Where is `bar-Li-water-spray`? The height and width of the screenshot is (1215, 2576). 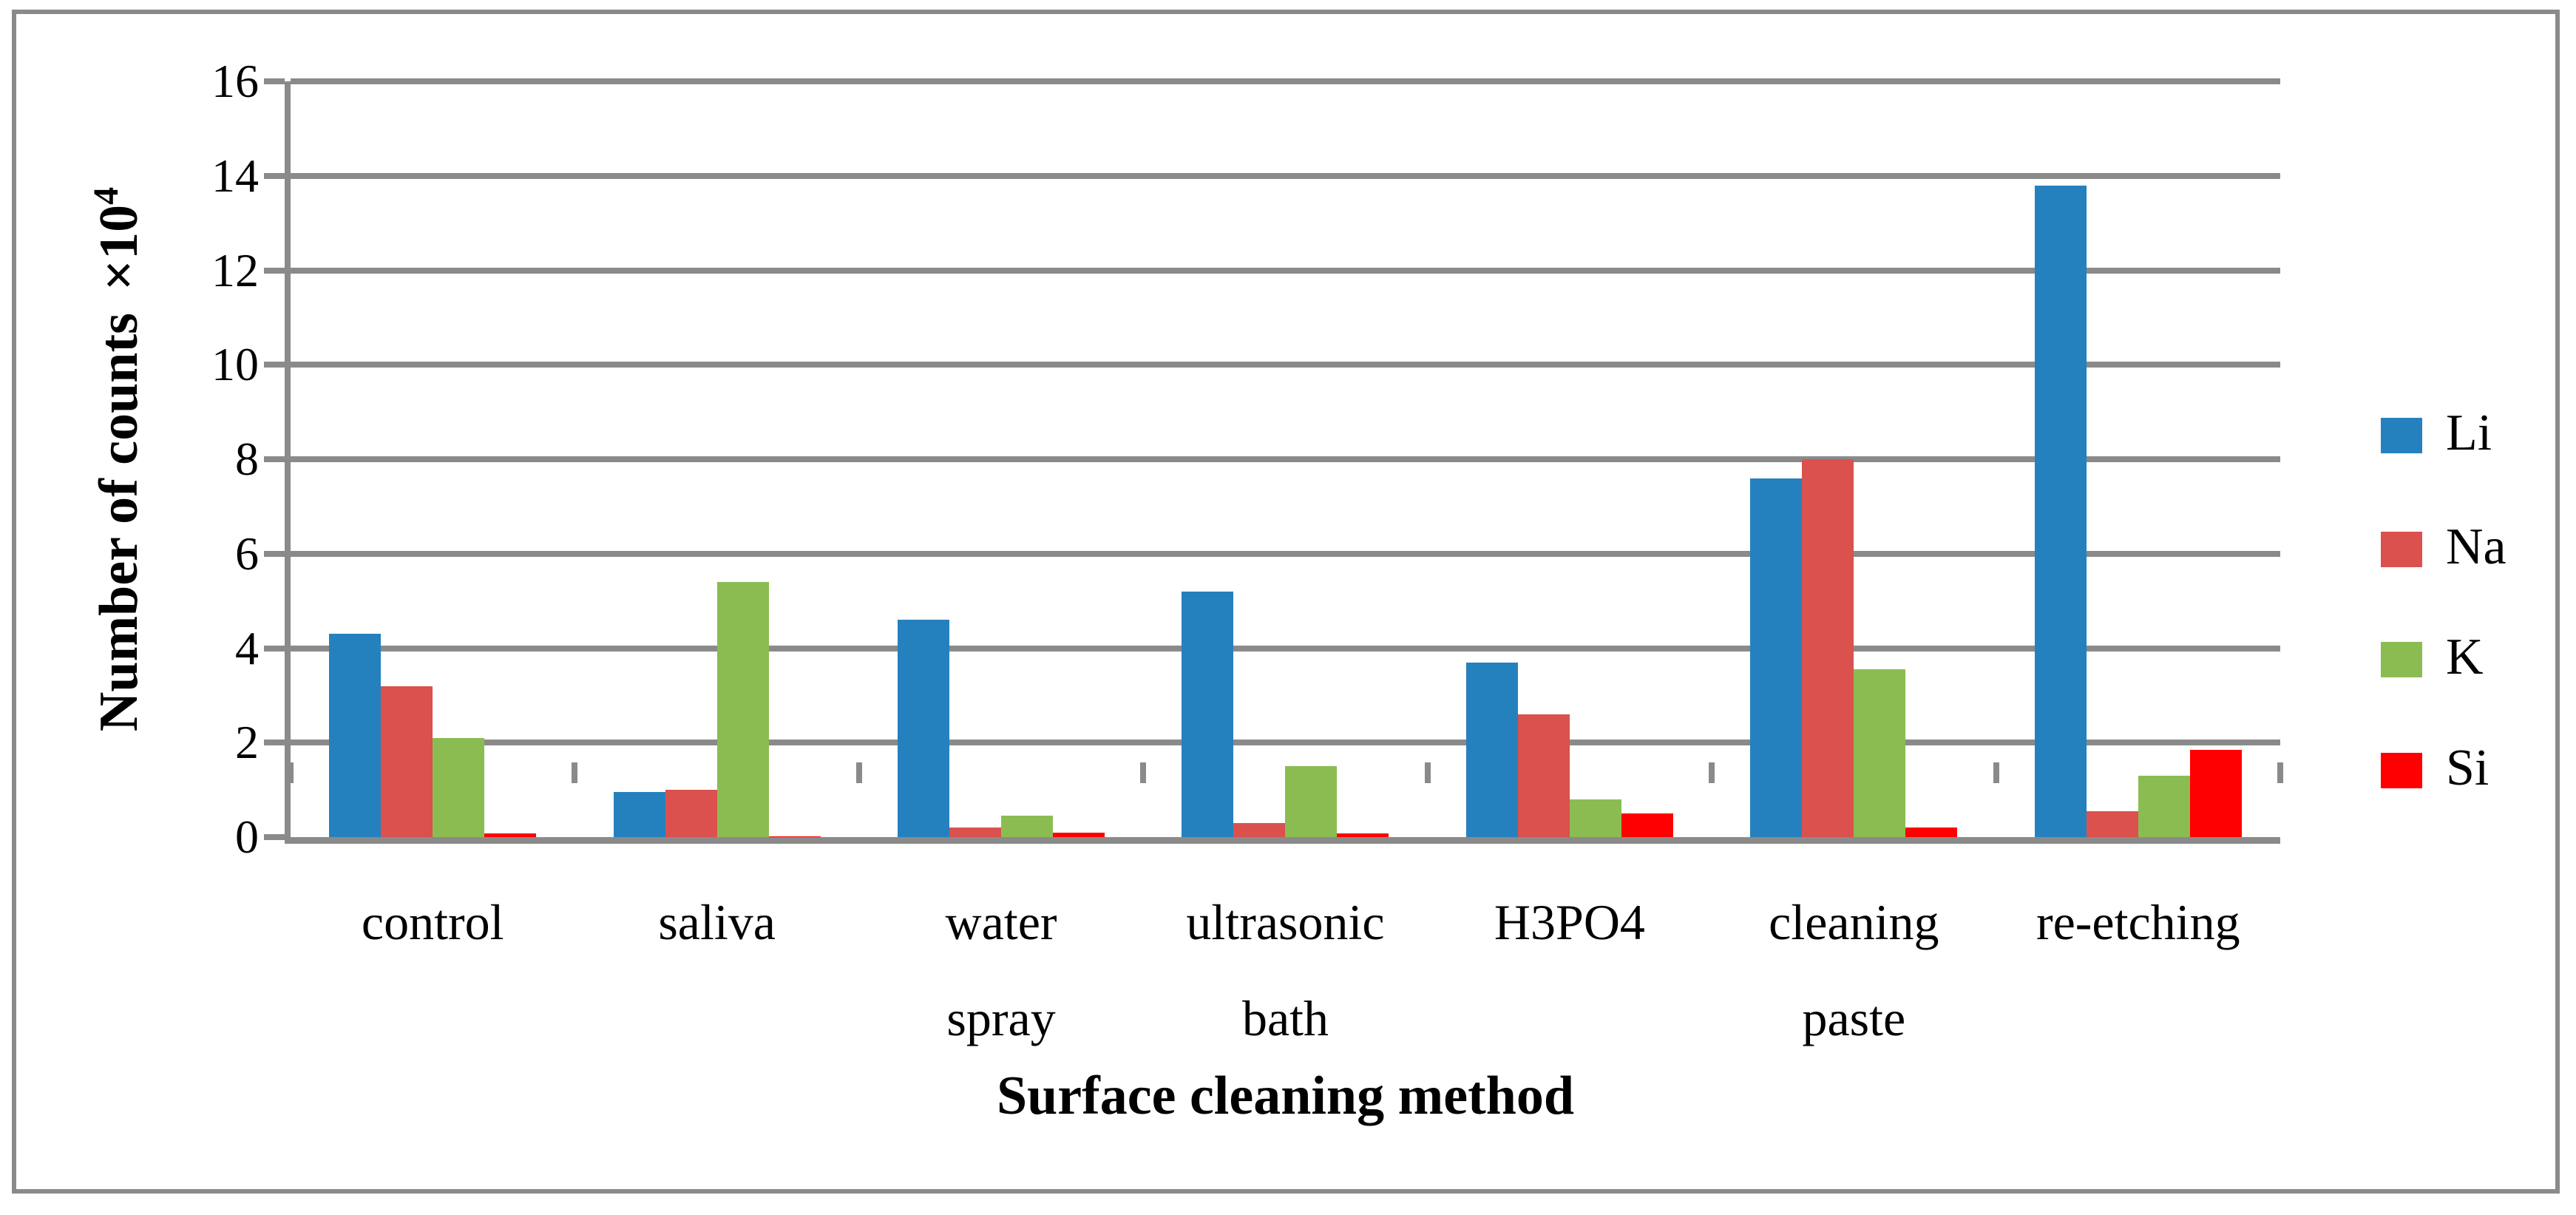
bar-Li-water-spray is located at coordinates (924, 728).